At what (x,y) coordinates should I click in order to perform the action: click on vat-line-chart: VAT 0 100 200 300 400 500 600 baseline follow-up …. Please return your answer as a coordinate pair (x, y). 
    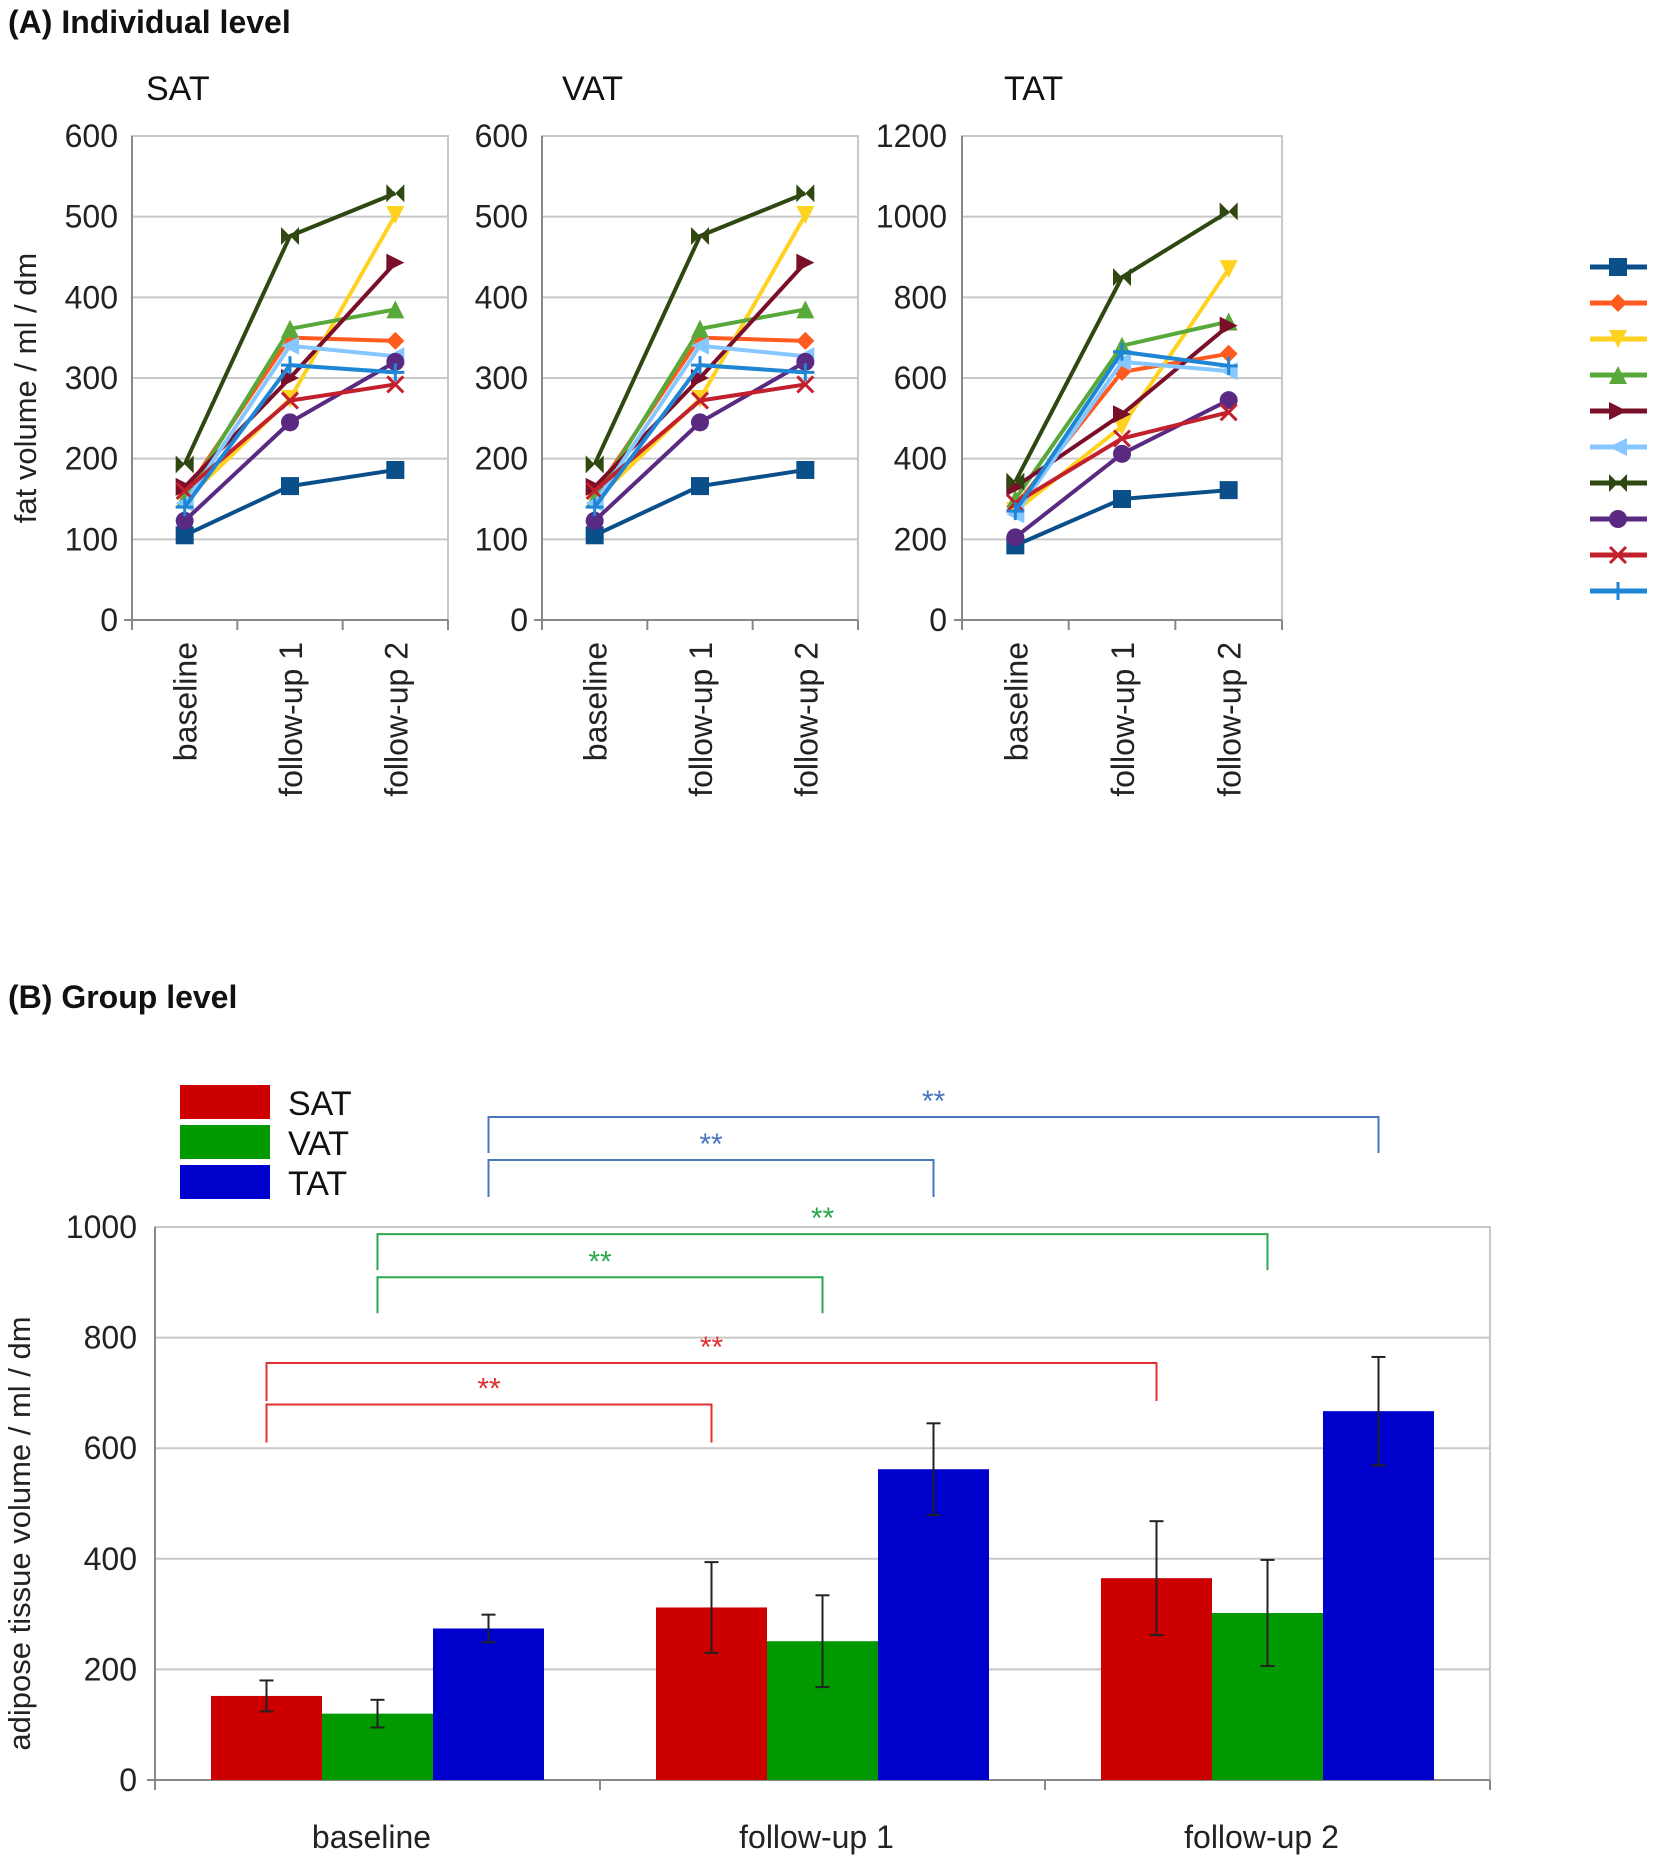
    Looking at the image, I should click on (667, 433).